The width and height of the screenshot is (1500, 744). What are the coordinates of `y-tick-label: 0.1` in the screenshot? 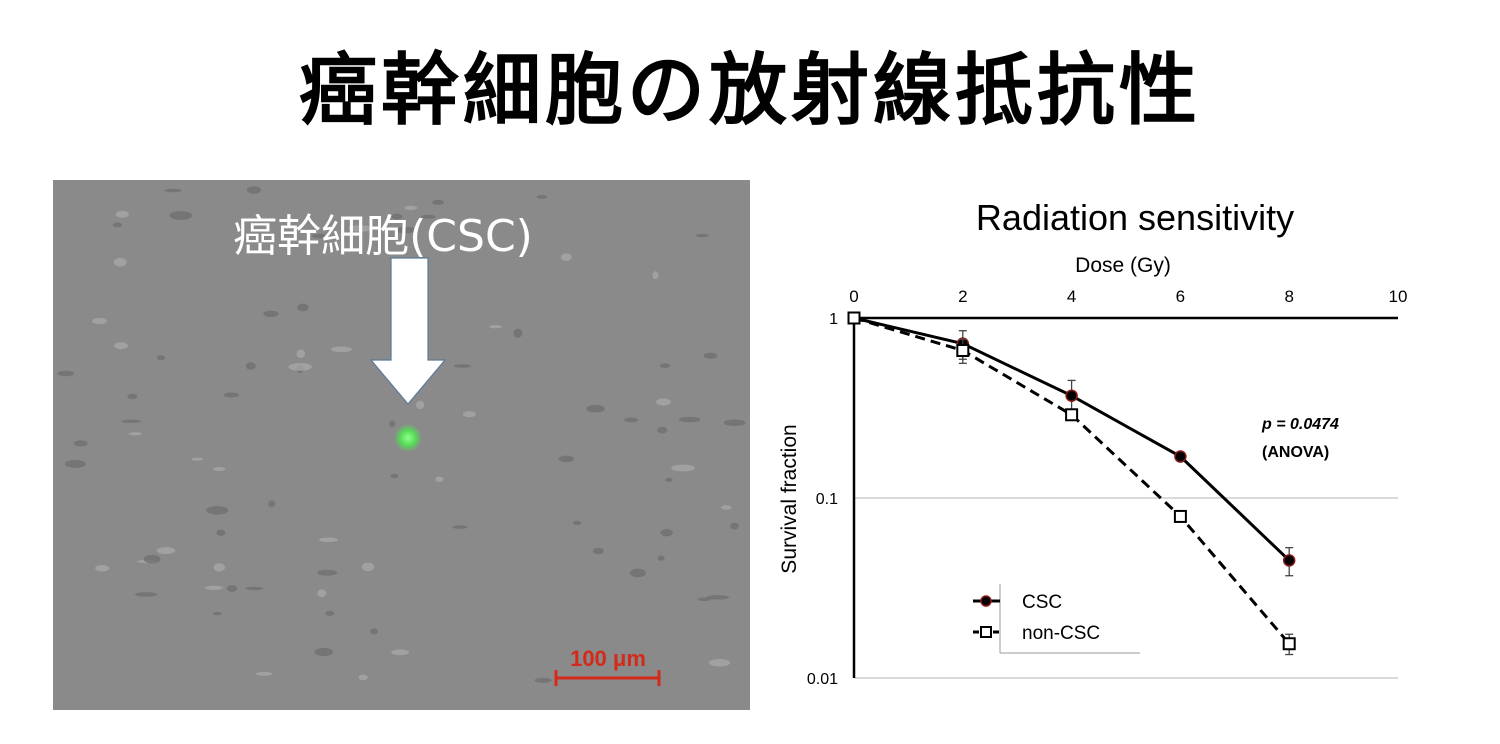 It's located at (827, 499).